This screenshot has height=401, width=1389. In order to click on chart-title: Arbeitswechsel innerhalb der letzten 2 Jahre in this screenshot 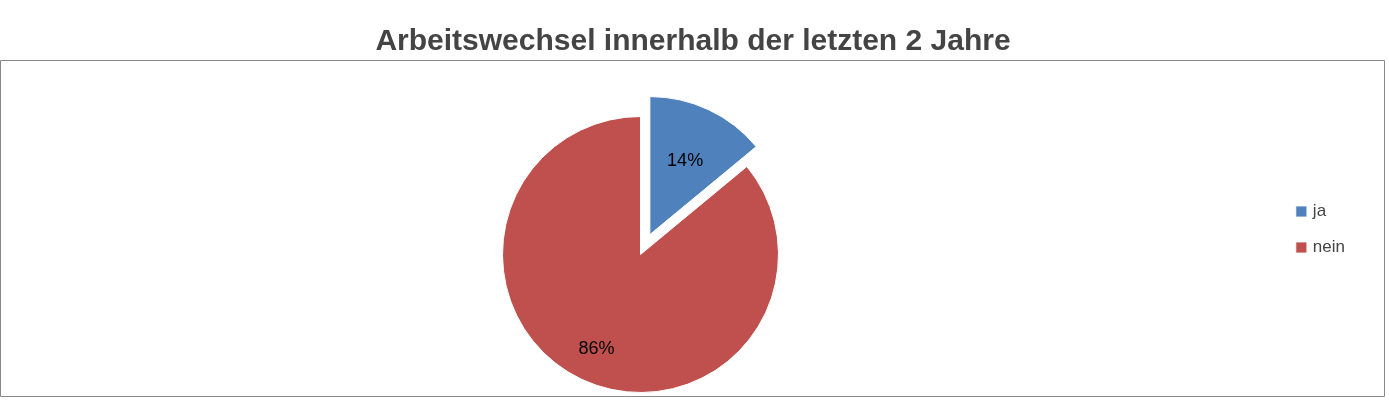, I will do `click(693, 39)`.